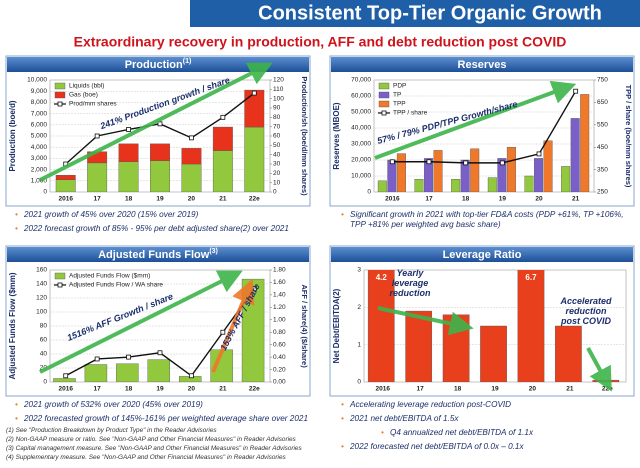 This screenshot has height=468, width=640. Describe the element at coordinates (39, 181) in the screenshot. I see `y-tick-label: 1,000` at that location.